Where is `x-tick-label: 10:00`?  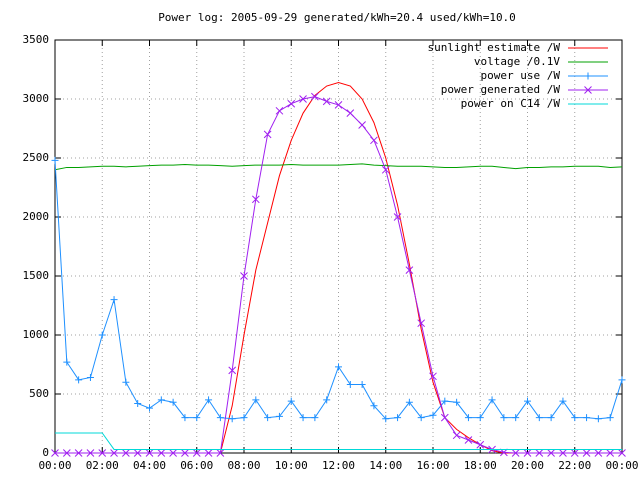
x-tick-label: 10:00 is located at coordinates (291, 465).